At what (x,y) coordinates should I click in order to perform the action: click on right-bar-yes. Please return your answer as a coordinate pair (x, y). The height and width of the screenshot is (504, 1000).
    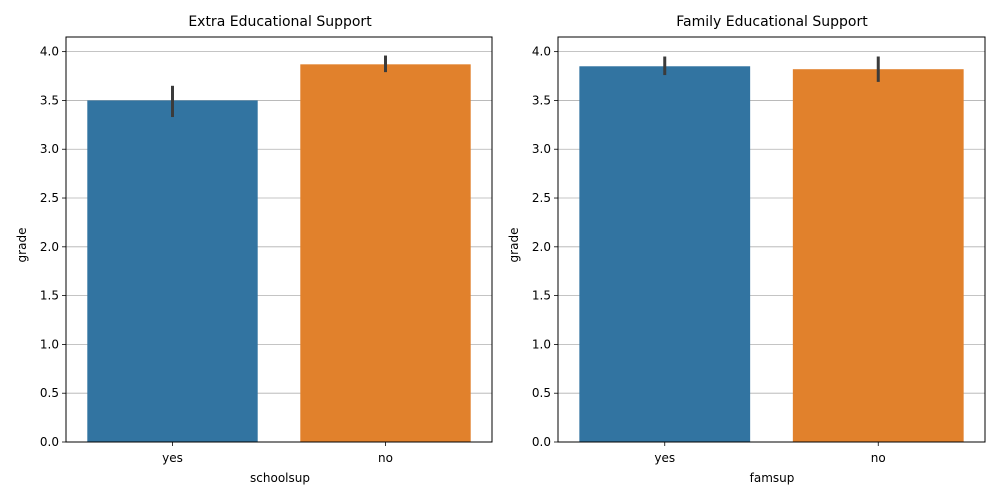
    Looking at the image, I should click on (665, 254).